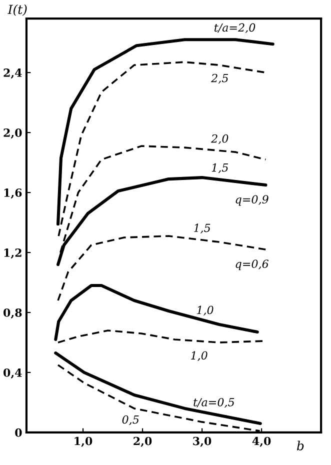  I want to click on series-label: t/a=2,0, so click(235, 28).